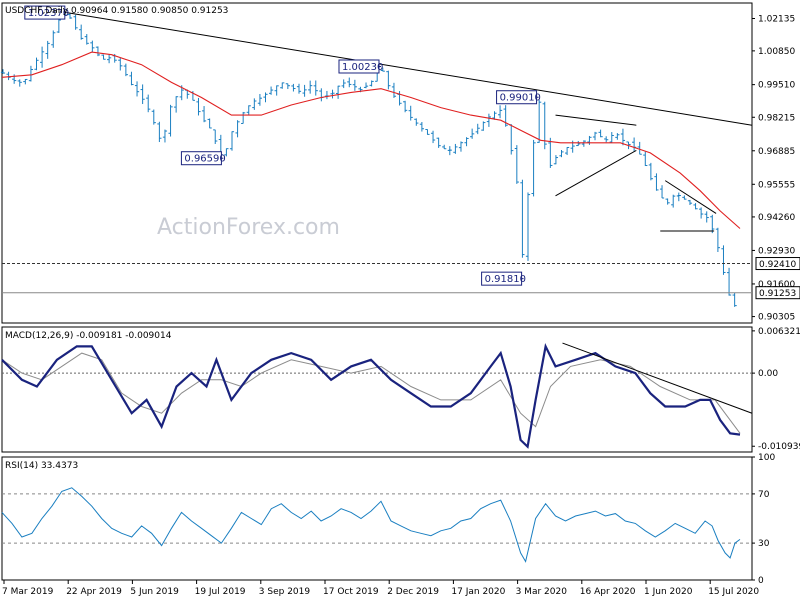 This screenshot has height=600, width=800. What do you see at coordinates (776, 185) in the screenshot?
I see `price-y-tick-label: 0.95555` at bounding box center [776, 185].